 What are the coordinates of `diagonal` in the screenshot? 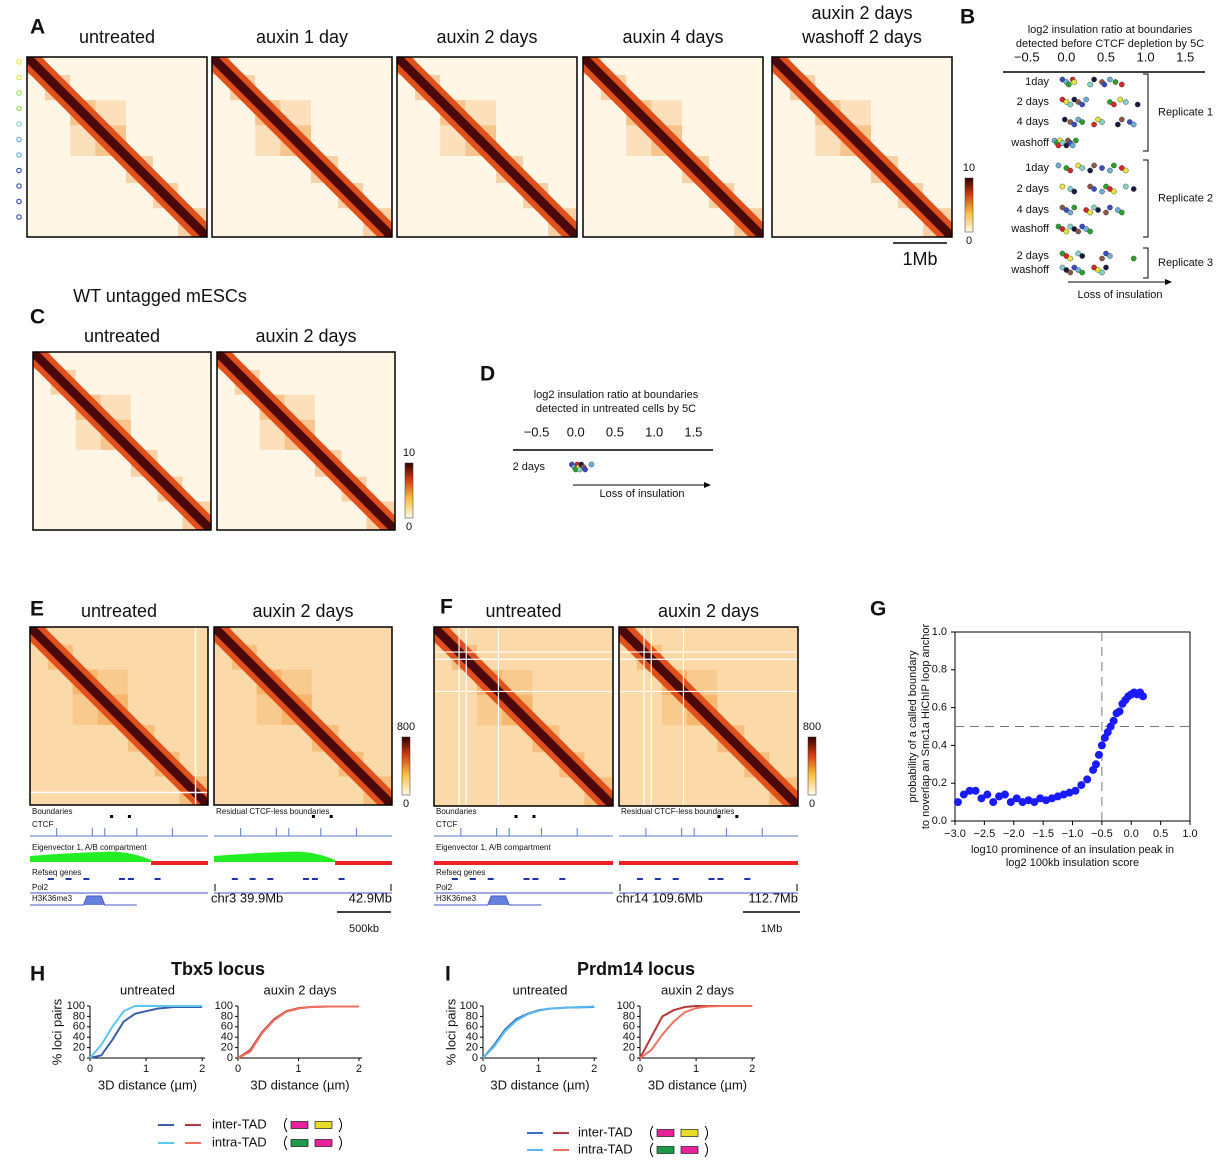 It's located at (302, 147).